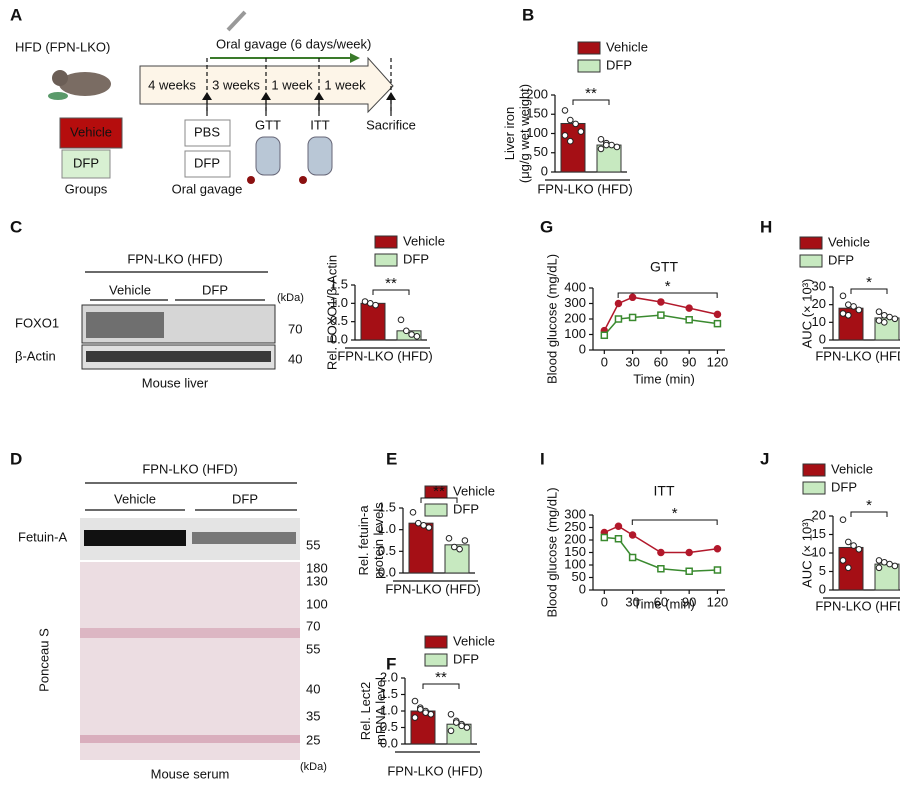 This screenshot has height=787, width=900. What do you see at coordinates (819, 303) in the screenshot?
I see `y-tick-label: 20` at bounding box center [819, 303].